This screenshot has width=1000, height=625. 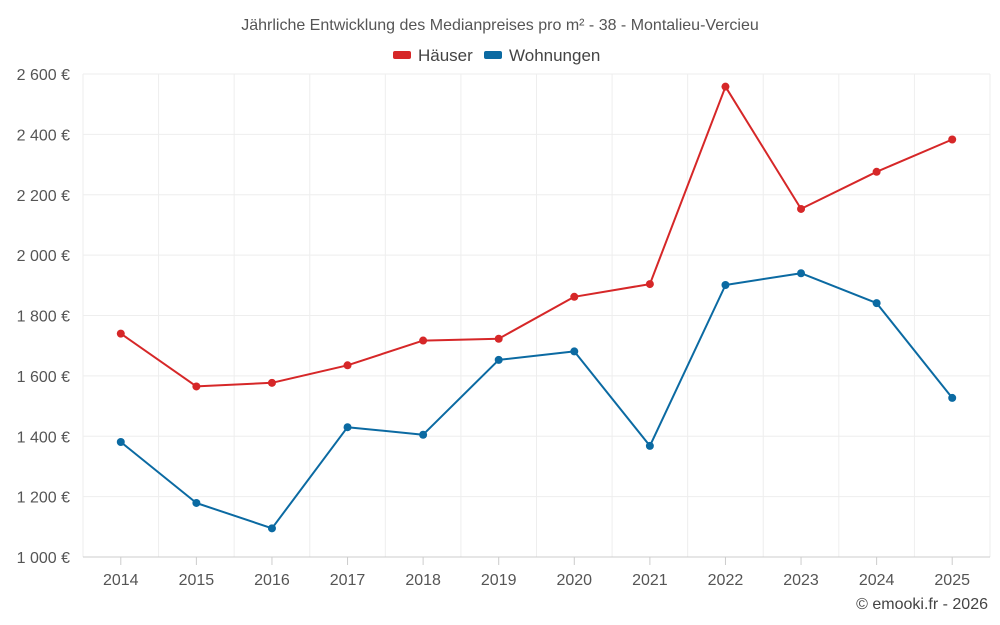 I want to click on x-tick-label: 2018, so click(x=423, y=580).